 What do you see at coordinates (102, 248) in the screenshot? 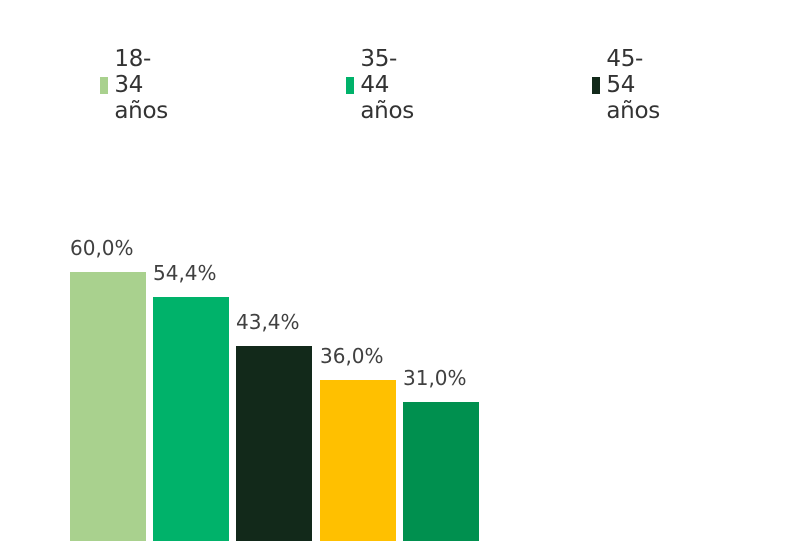
I see `bar-value-label: 60,0%` at bounding box center [102, 248].